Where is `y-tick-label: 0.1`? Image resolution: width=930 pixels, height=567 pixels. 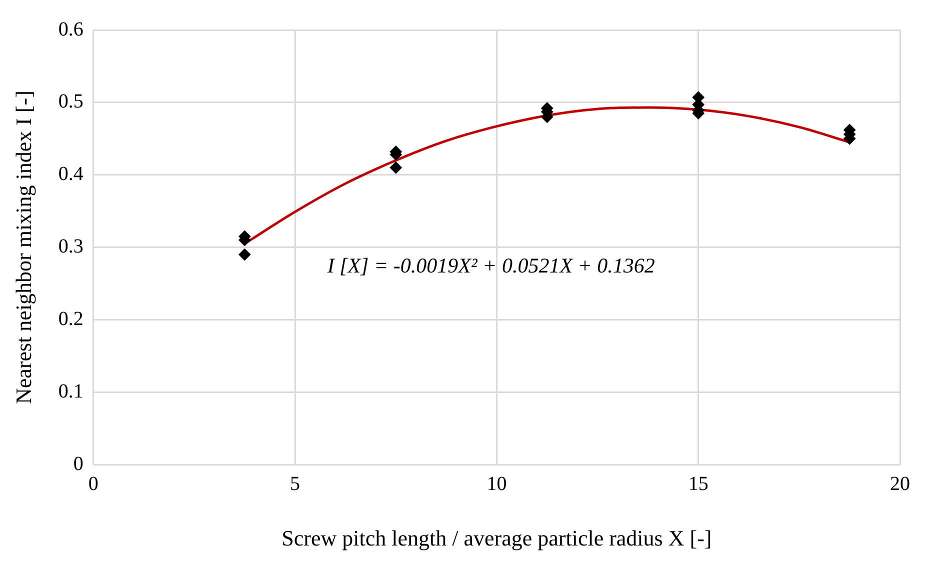
y-tick-label: 0.1 is located at coordinates (71, 391).